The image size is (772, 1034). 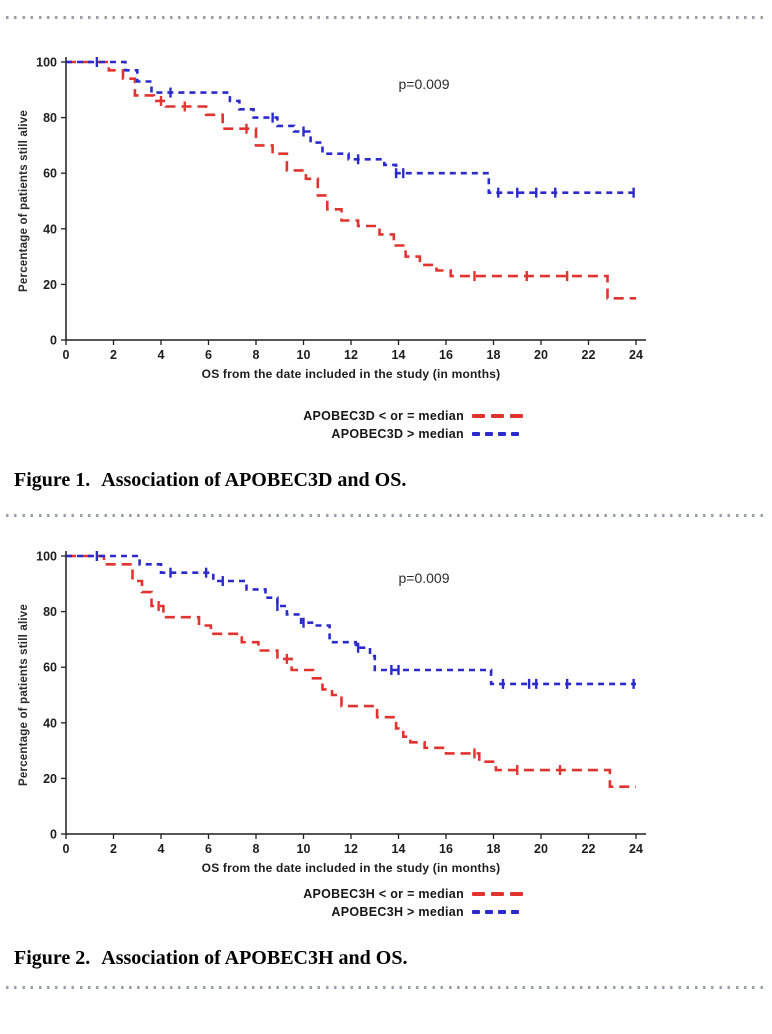 What do you see at coordinates (254, 958) in the screenshot?
I see `figure-2-caption-text: Association of APOBEC3H and OS.` at bounding box center [254, 958].